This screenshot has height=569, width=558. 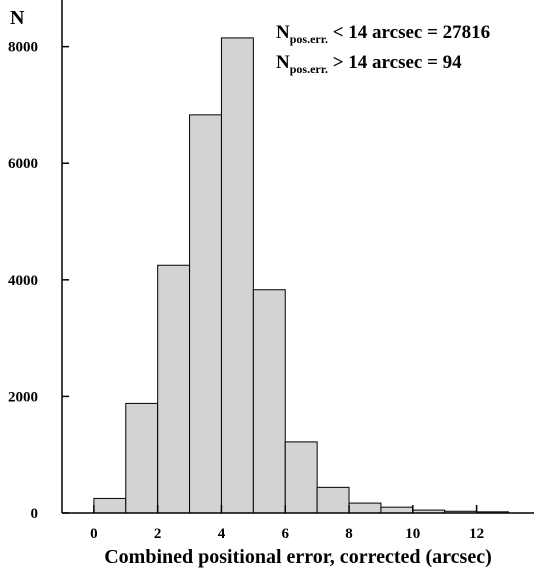 I want to click on annotation-2-main: N, so click(x=283, y=62).